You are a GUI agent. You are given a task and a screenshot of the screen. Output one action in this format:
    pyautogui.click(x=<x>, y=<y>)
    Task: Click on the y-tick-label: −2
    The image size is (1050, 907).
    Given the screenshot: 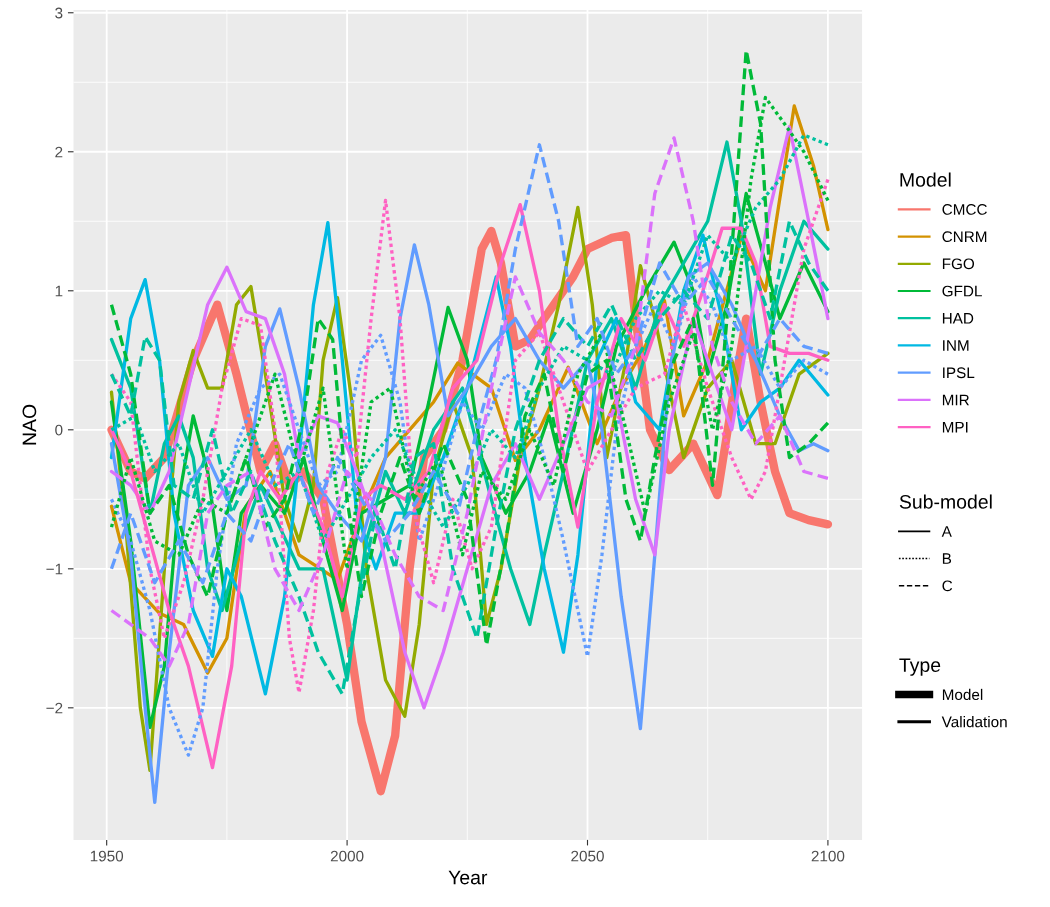 What is the action you would take?
    pyautogui.click(x=54, y=708)
    